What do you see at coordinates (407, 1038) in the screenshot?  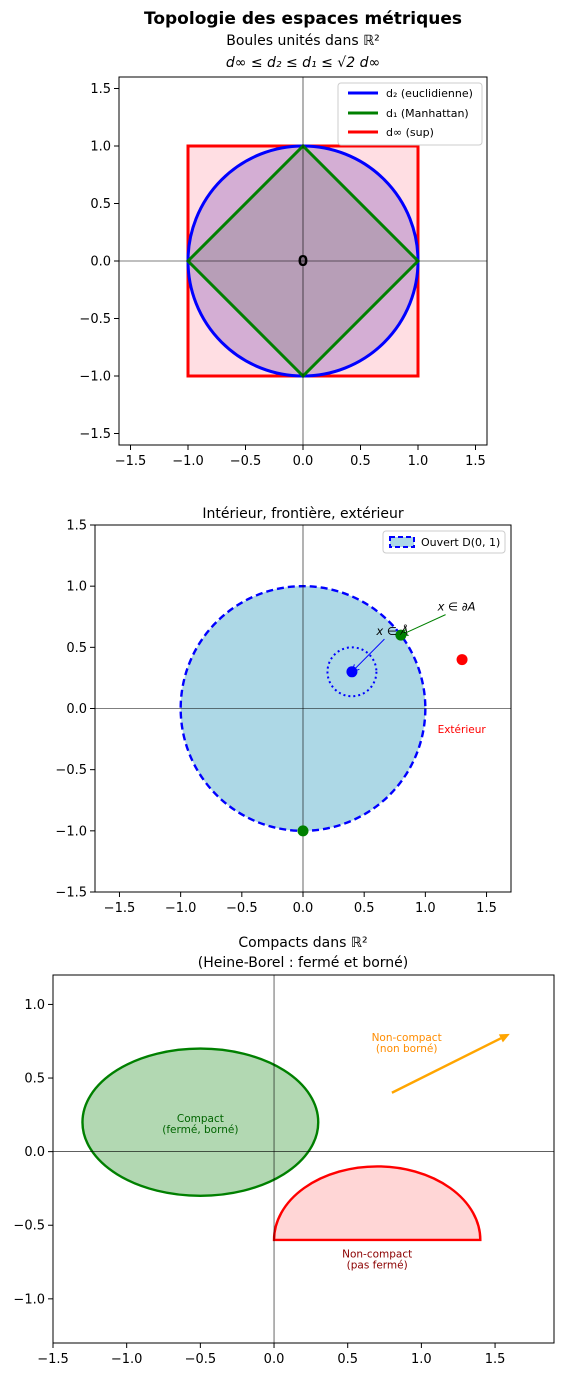 I see `shape-label-2: Non-compact` at bounding box center [407, 1038].